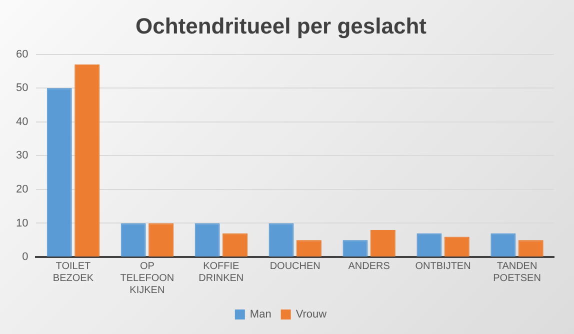  Describe the element at coordinates (22, 122) in the screenshot. I see `y-tick-label: 40` at that location.